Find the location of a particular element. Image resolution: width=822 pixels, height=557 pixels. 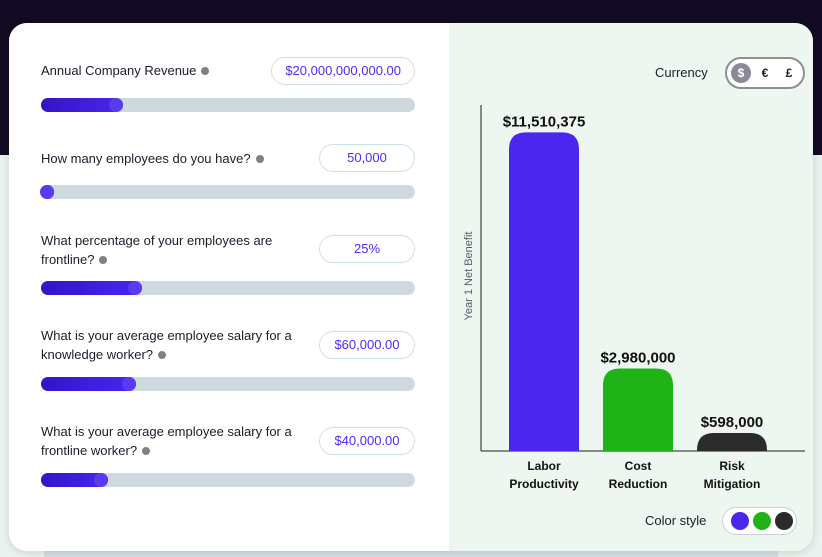

color-swatch-green is located at coordinates (762, 521).